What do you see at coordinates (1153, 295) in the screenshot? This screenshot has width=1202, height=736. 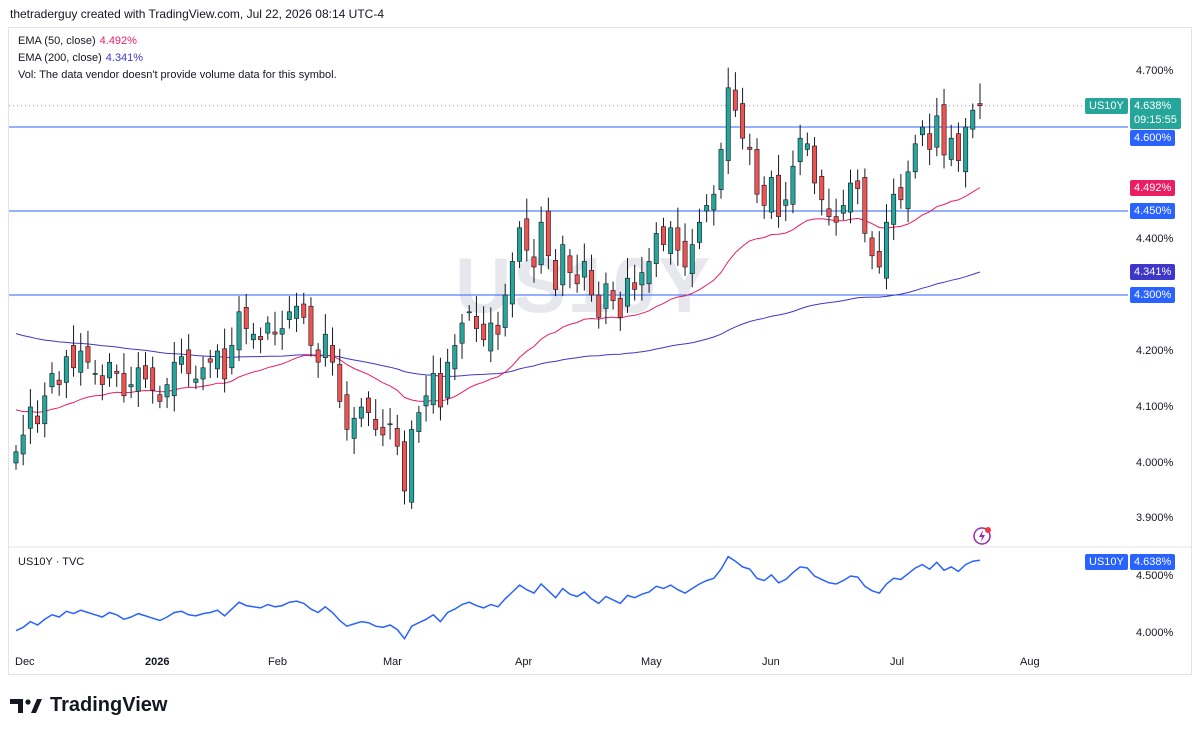 I see `level-tag-low: 4.300%` at bounding box center [1153, 295].